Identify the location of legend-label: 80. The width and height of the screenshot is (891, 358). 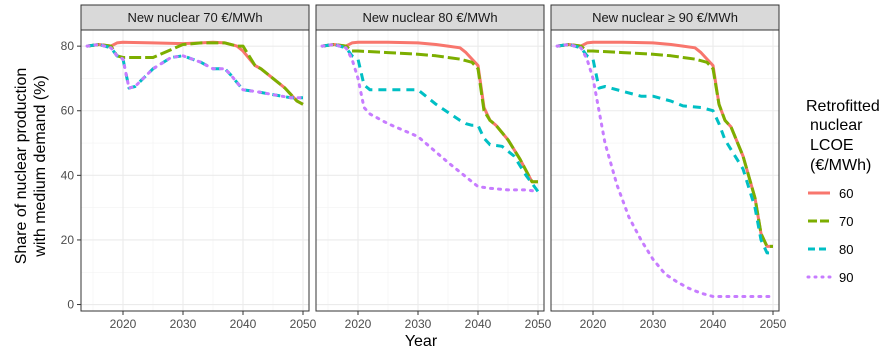
(846, 249).